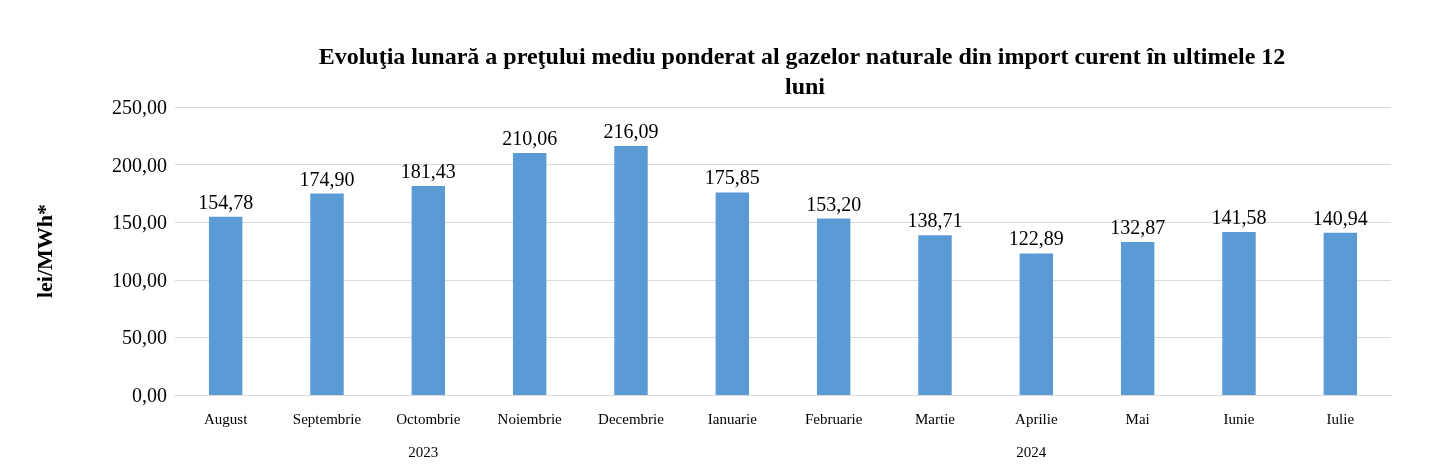 This screenshot has width=1441, height=471. What do you see at coordinates (530, 418) in the screenshot?
I see `x-tick-label: Noiembrie` at bounding box center [530, 418].